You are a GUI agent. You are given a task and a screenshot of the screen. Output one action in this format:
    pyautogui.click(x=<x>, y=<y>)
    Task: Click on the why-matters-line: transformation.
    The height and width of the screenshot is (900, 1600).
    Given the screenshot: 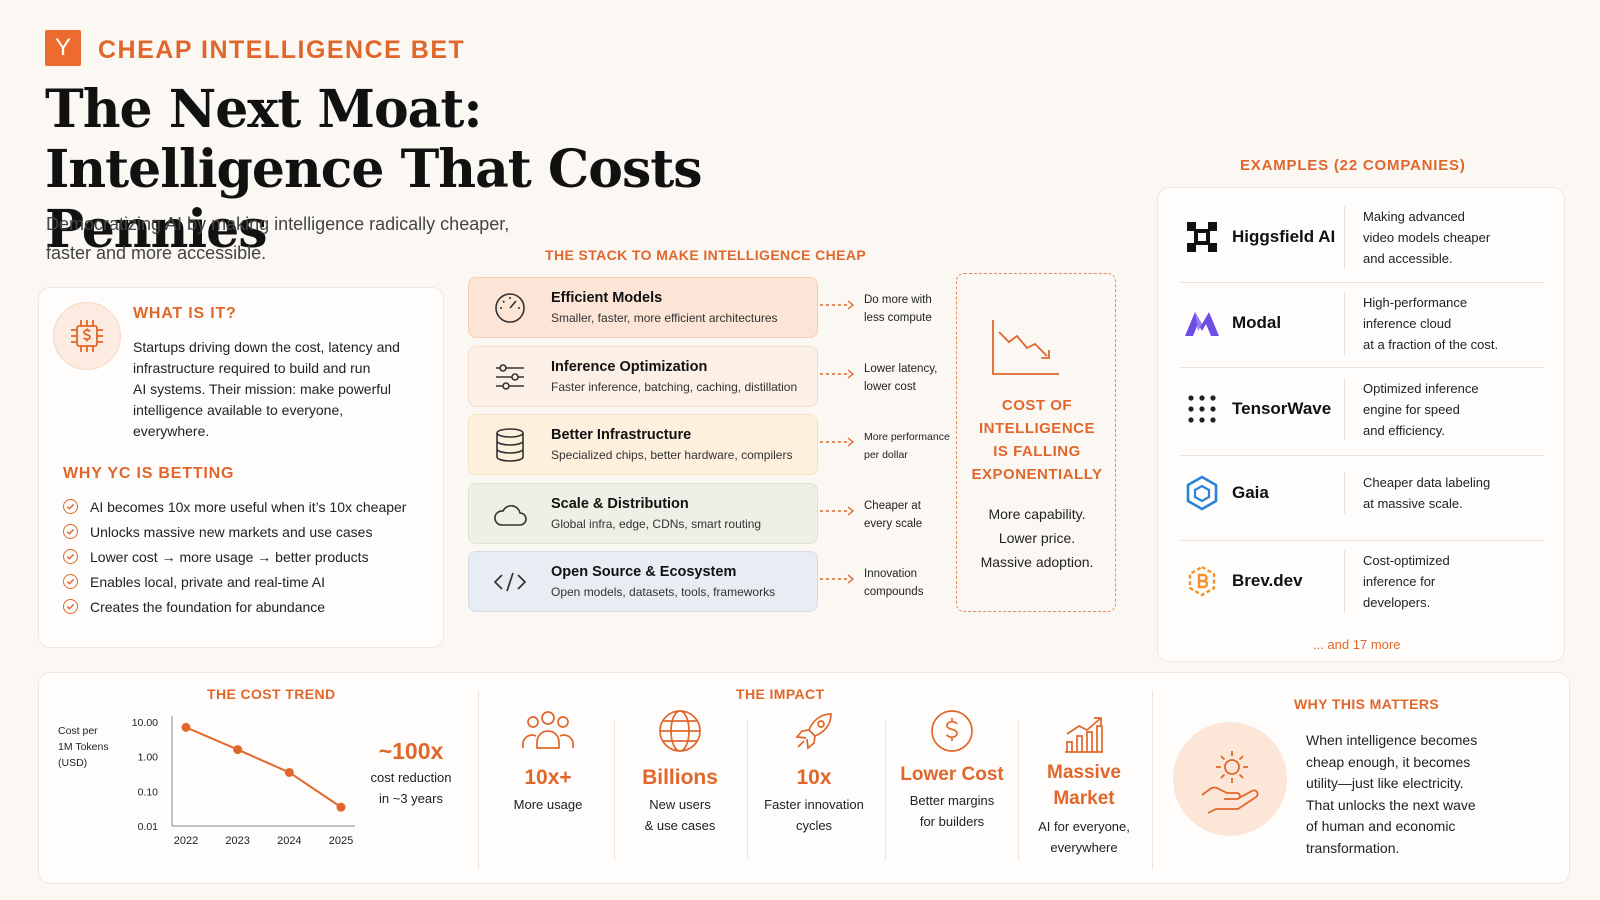 What is the action you would take?
    pyautogui.click(x=1353, y=847)
    